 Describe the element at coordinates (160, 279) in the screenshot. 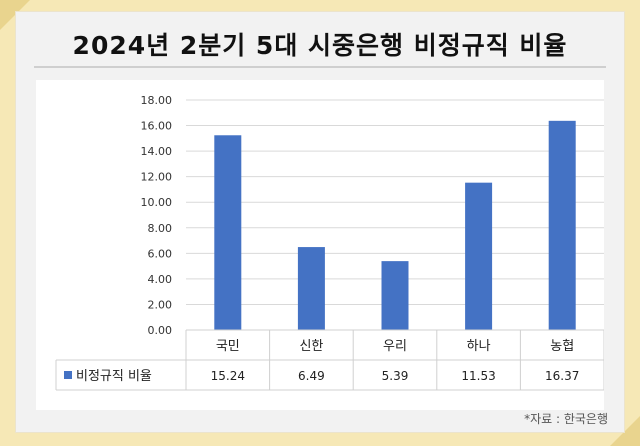

I see `y-tick-label: 4.00` at that location.